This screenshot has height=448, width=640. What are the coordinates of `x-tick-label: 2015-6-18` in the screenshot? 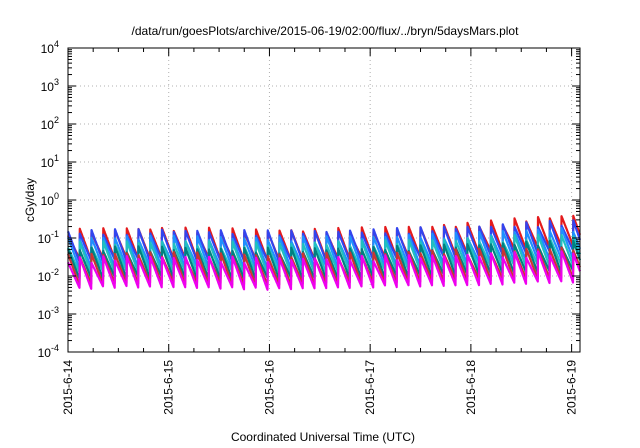 It's located at (471, 387).